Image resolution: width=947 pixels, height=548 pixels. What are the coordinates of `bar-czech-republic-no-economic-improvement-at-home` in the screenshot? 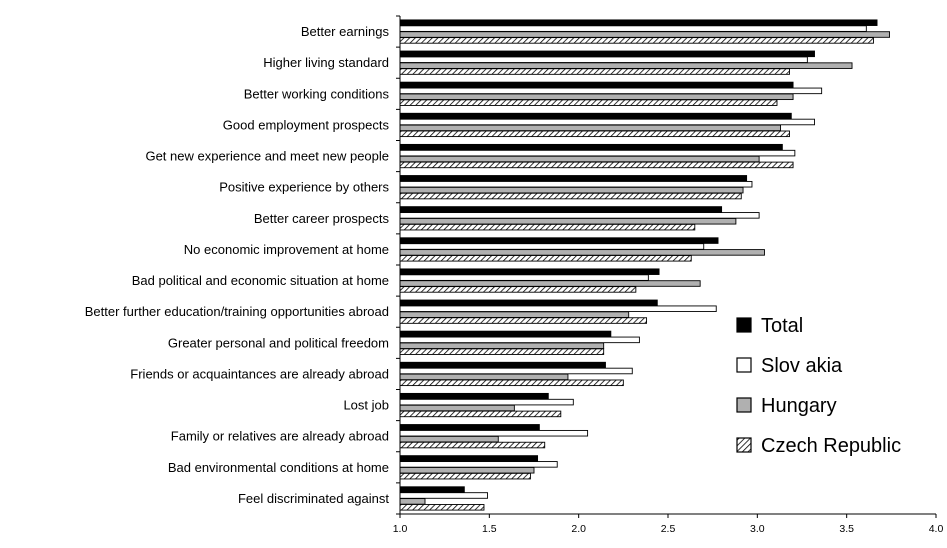 It's located at (545, 258).